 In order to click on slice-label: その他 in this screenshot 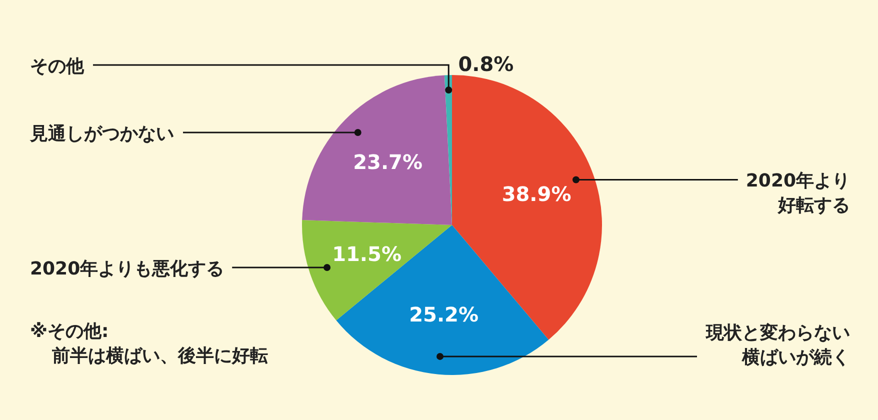, I will do `click(57, 66)`.